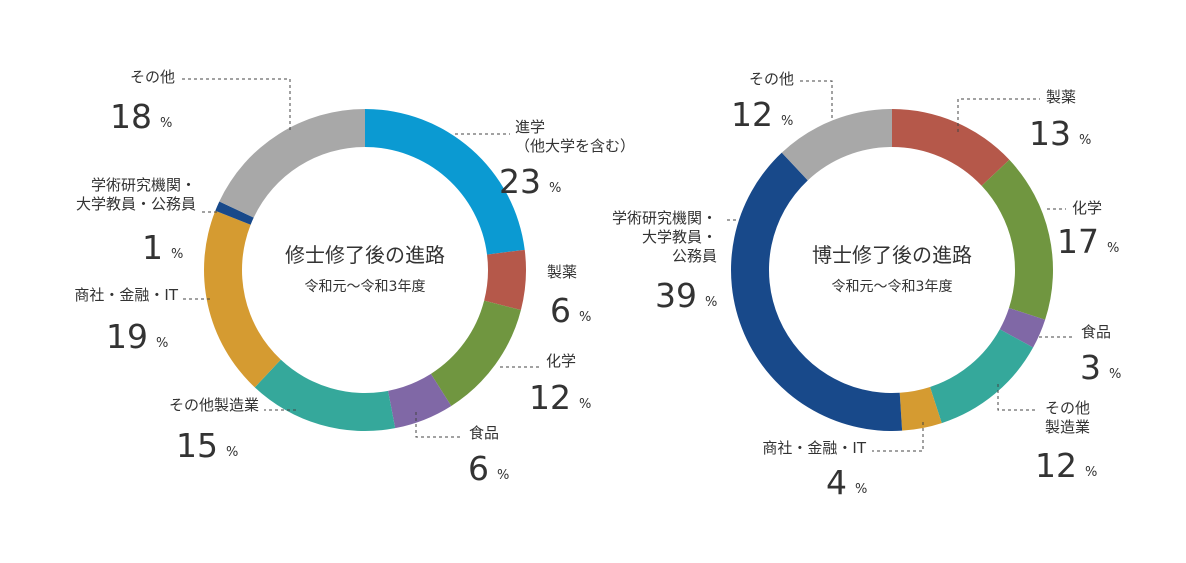  I want to click on slice-value-shokuhin: 3, so click(1090, 367).